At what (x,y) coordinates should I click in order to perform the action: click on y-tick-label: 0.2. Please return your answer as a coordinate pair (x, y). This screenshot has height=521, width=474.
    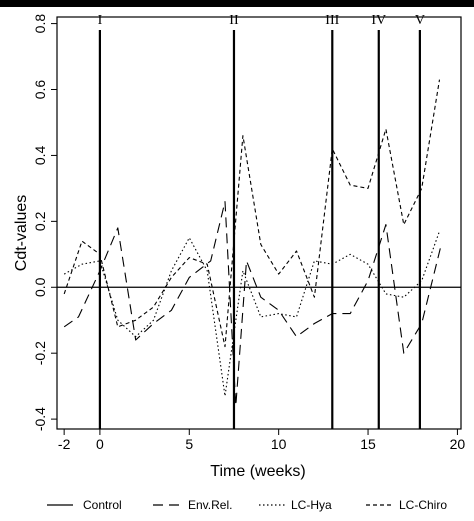
    Looking at the image, I should click on (40, 221).